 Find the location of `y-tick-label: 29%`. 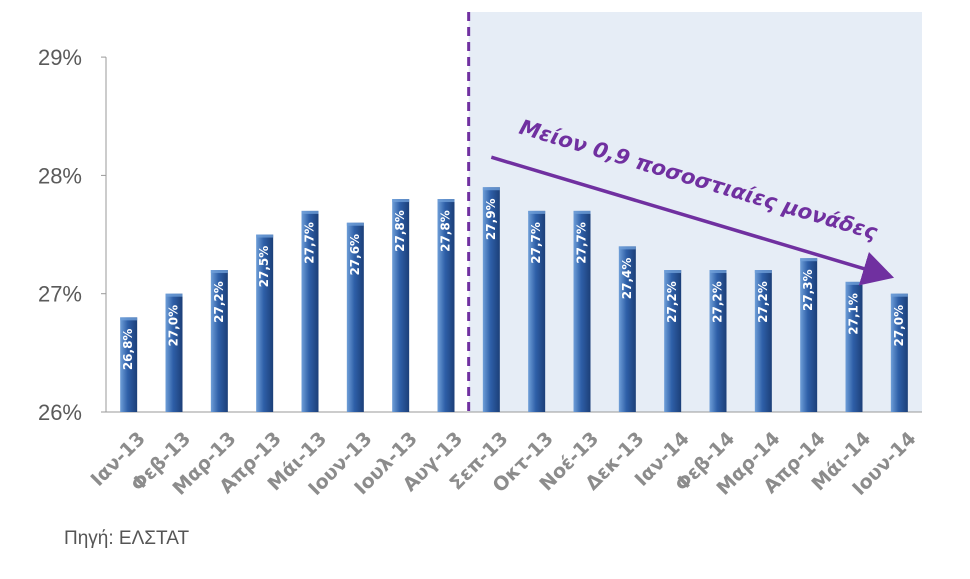

y-tick-label: 29% is located at coordinates (60, 57).